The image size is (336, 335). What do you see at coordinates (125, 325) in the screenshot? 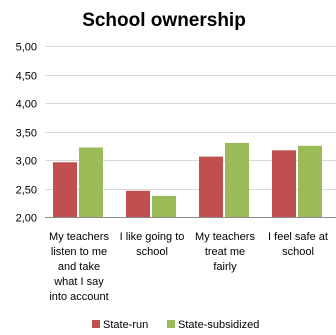
I see `legend-label: State-run` at bounding box center [125, 325].